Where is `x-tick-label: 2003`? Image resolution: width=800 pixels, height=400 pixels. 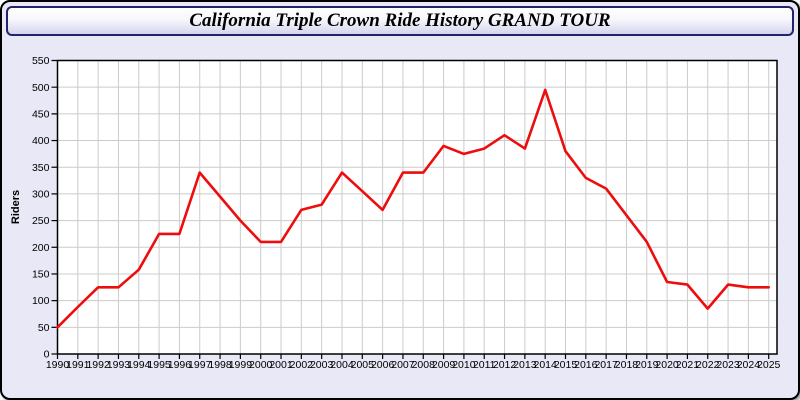 x-tick-label: 2003 is located at coordinates (322, 365).